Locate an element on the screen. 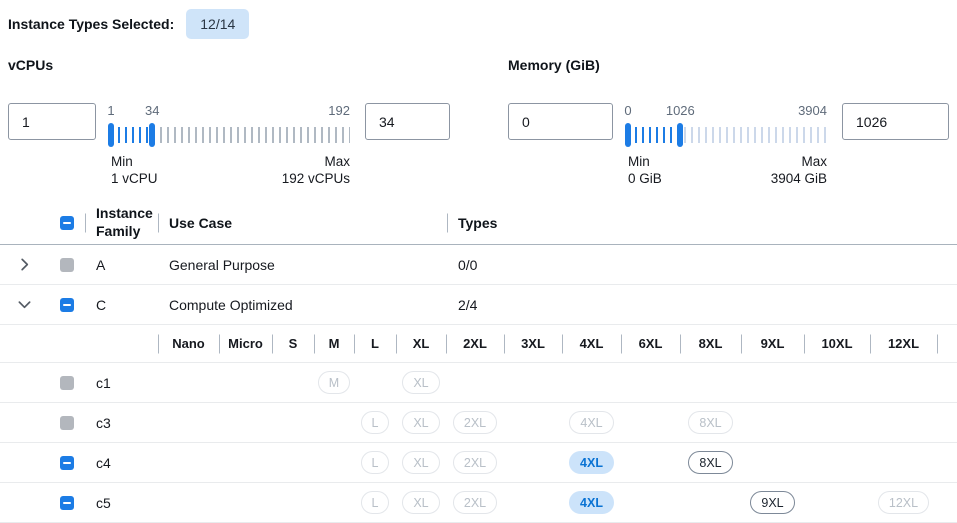 The height and width of the screenshot is (523, 957). memory-slider-handle-high is located at coordinates (680, 135).